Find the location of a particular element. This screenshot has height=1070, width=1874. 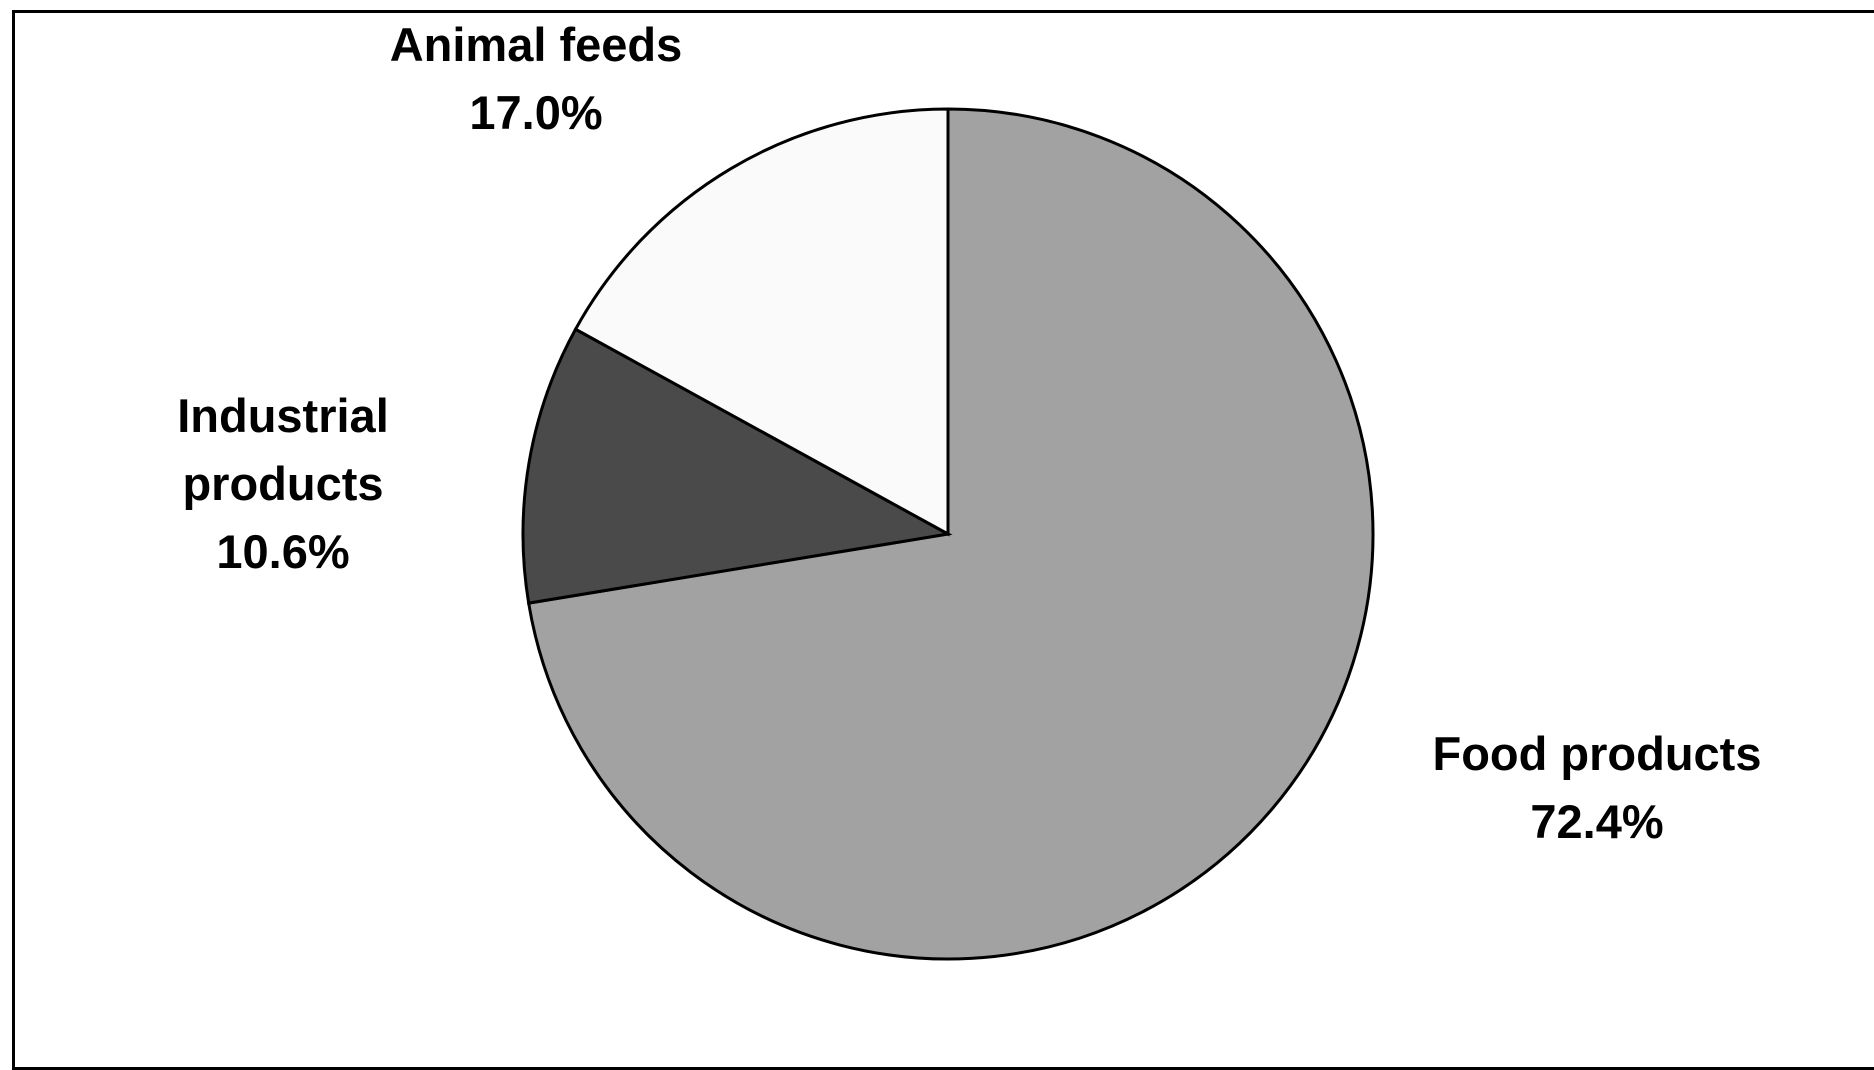

slice-label-food-products: Food products 72.4% is located at coordinates (1597, 787).